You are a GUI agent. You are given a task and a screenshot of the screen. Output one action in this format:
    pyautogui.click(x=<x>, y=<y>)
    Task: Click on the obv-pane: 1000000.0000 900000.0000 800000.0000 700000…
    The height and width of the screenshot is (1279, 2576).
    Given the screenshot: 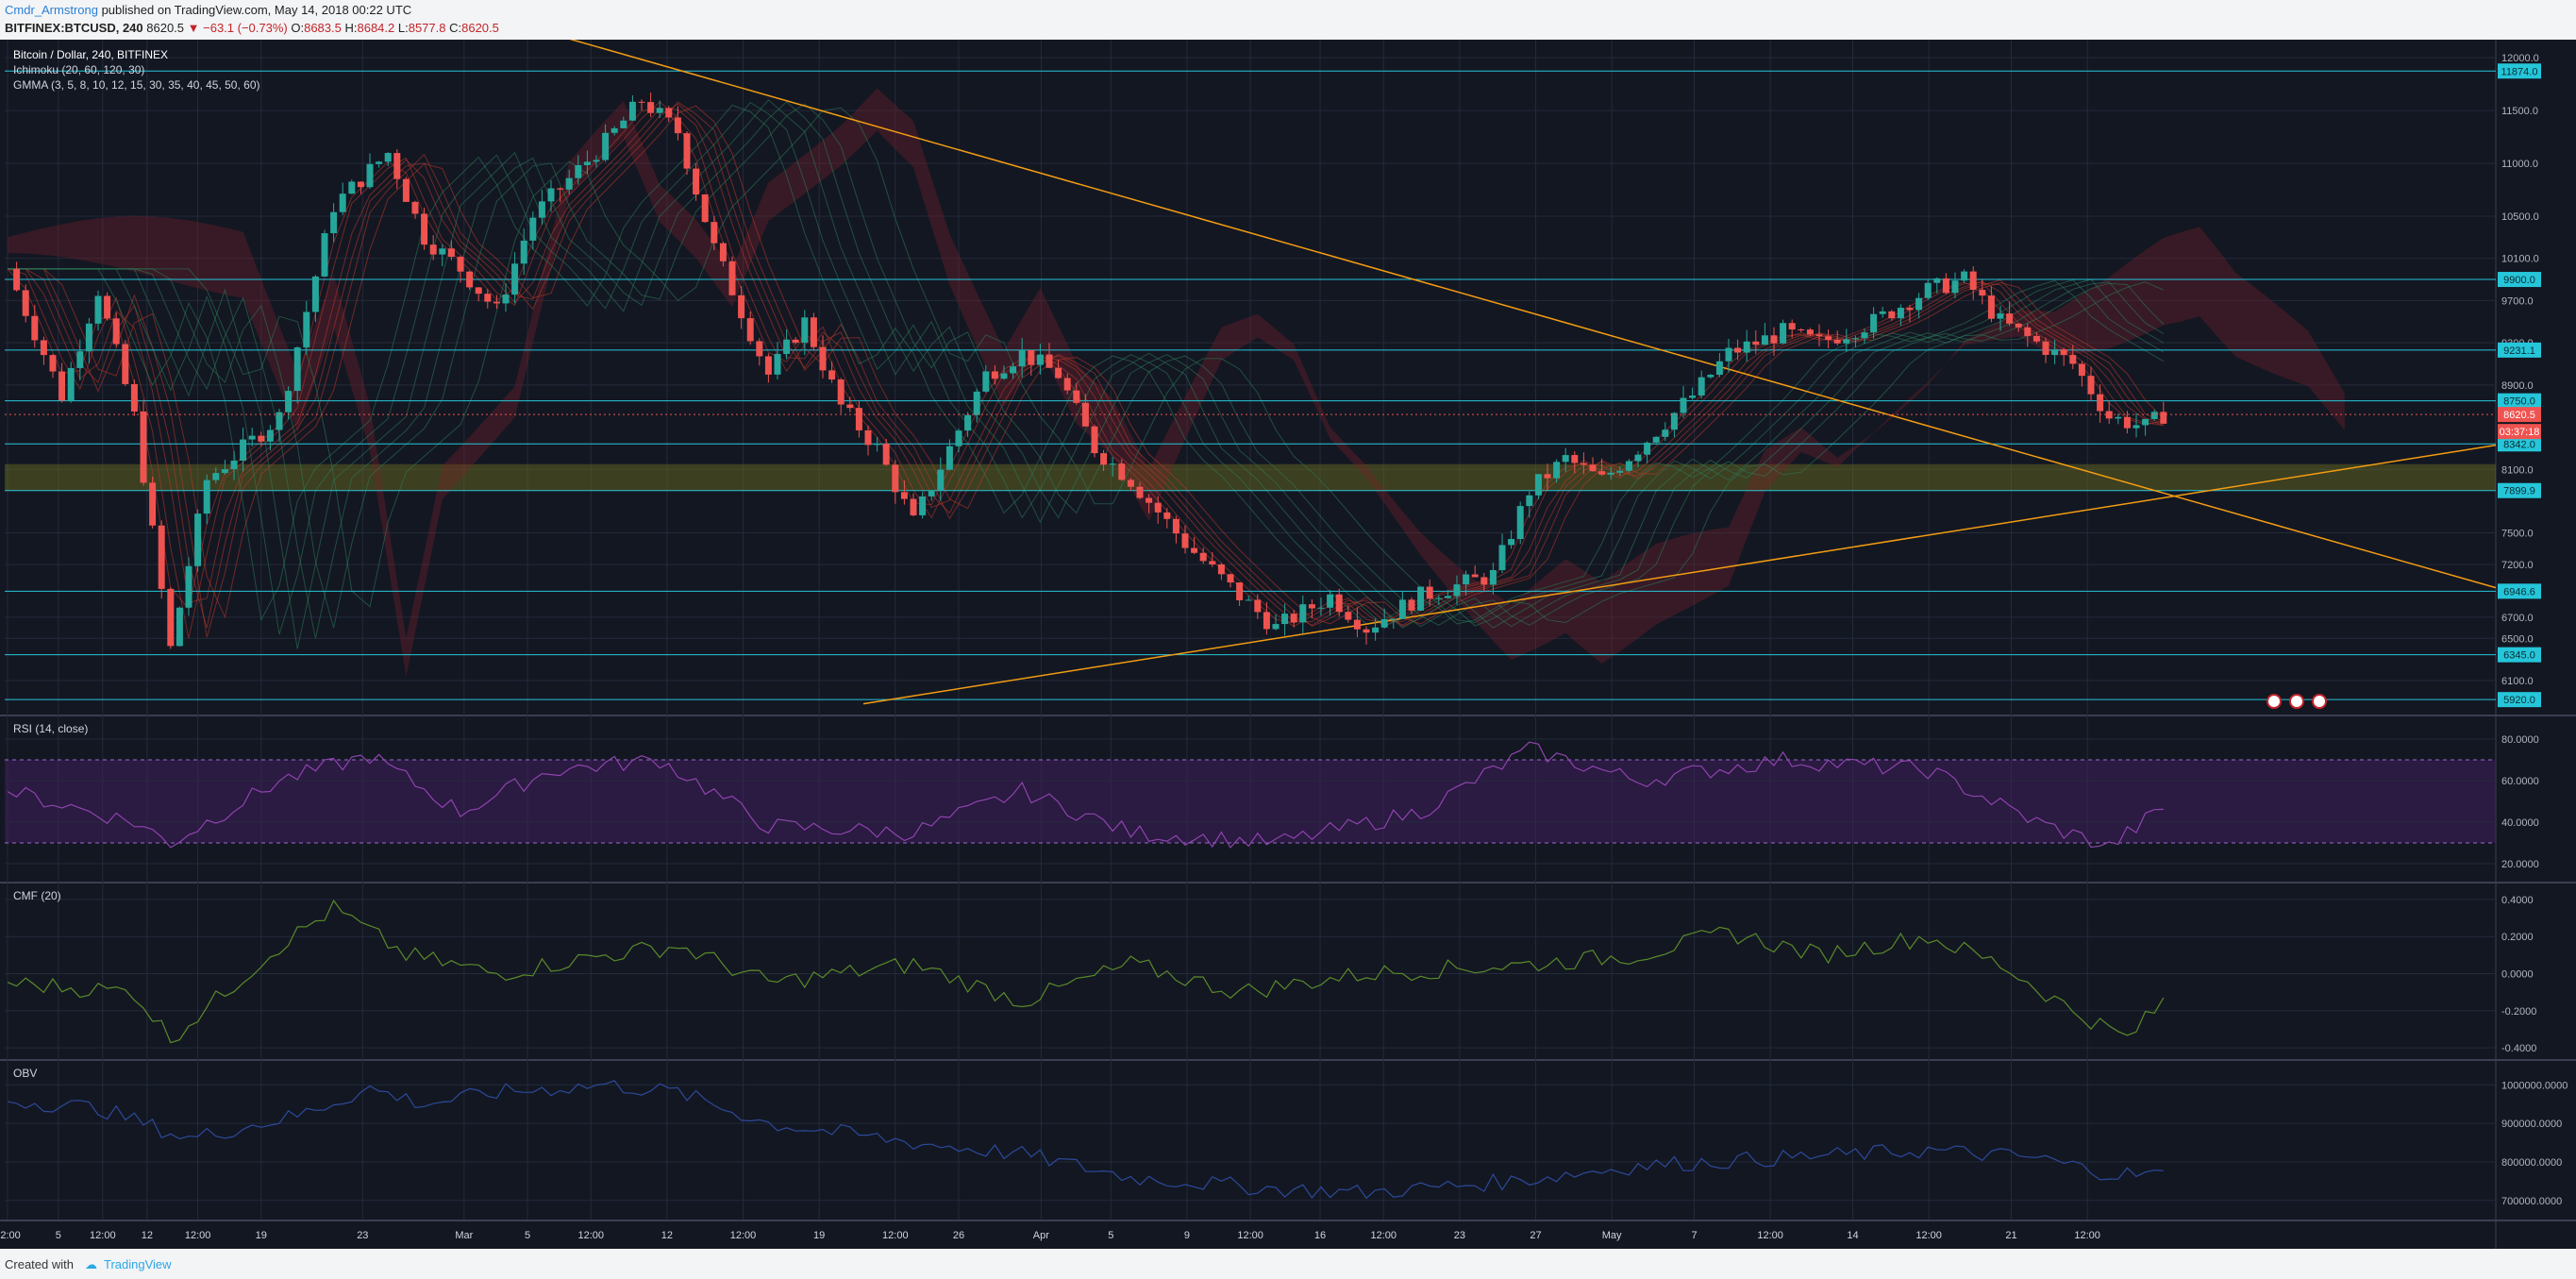 What is the action you would take?
    pyautogui.click(x=1286, y=1137)
    